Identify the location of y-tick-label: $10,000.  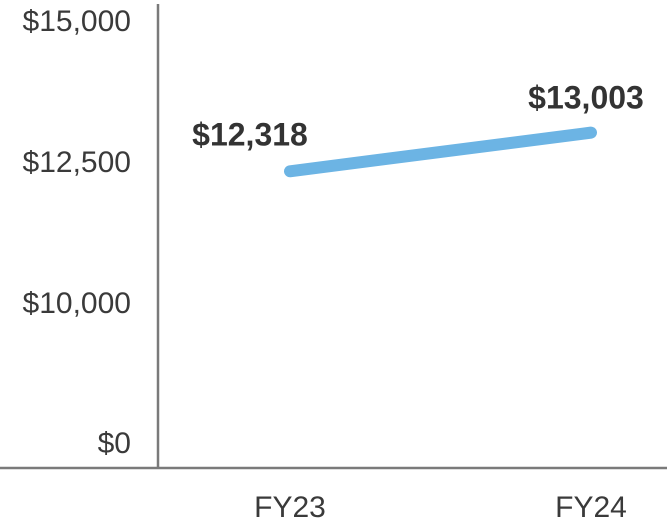
(77, 303).